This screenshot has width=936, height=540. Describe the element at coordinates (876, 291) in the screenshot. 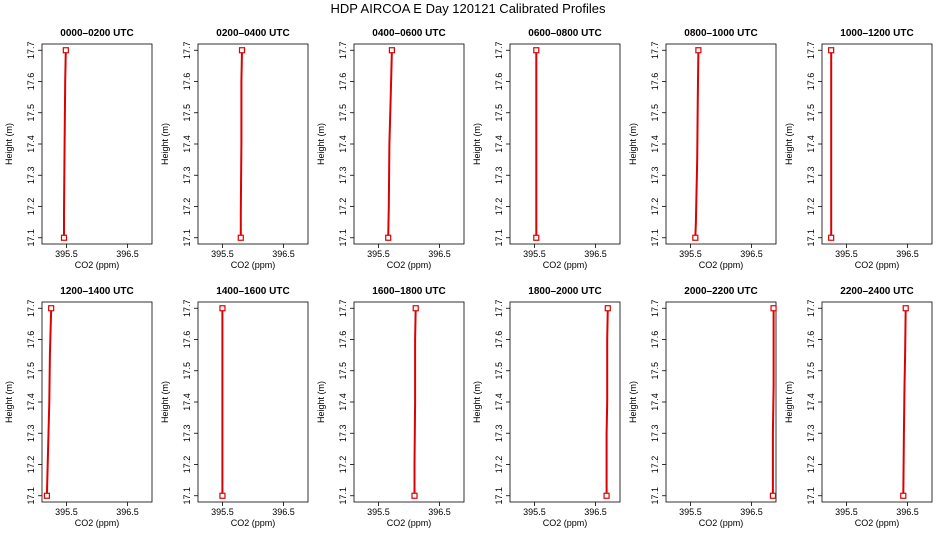

I see `panel-title: 2200–2400 UTC` at that location.